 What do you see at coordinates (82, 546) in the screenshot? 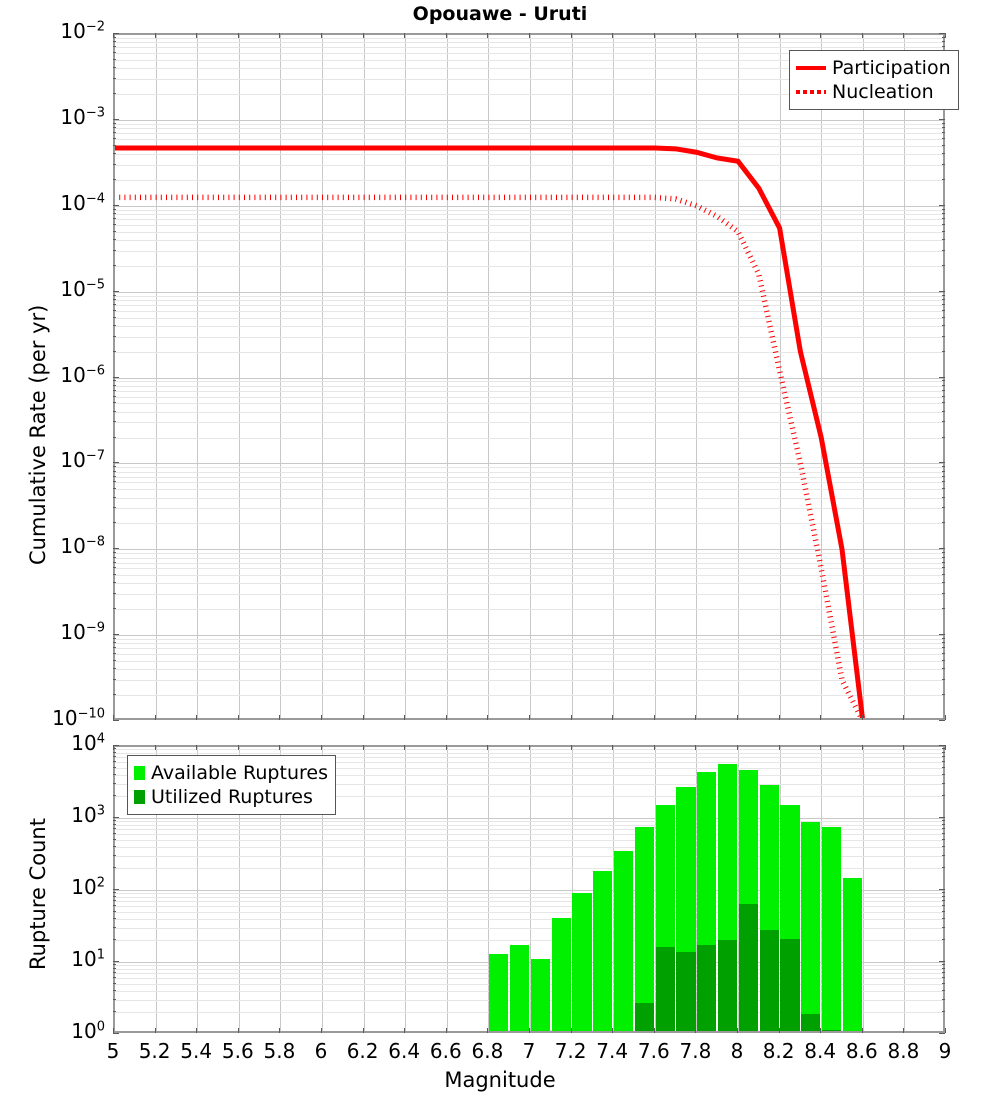
I see `y-tick-label: 10⁻⁸` at bounding box center [82, 546].